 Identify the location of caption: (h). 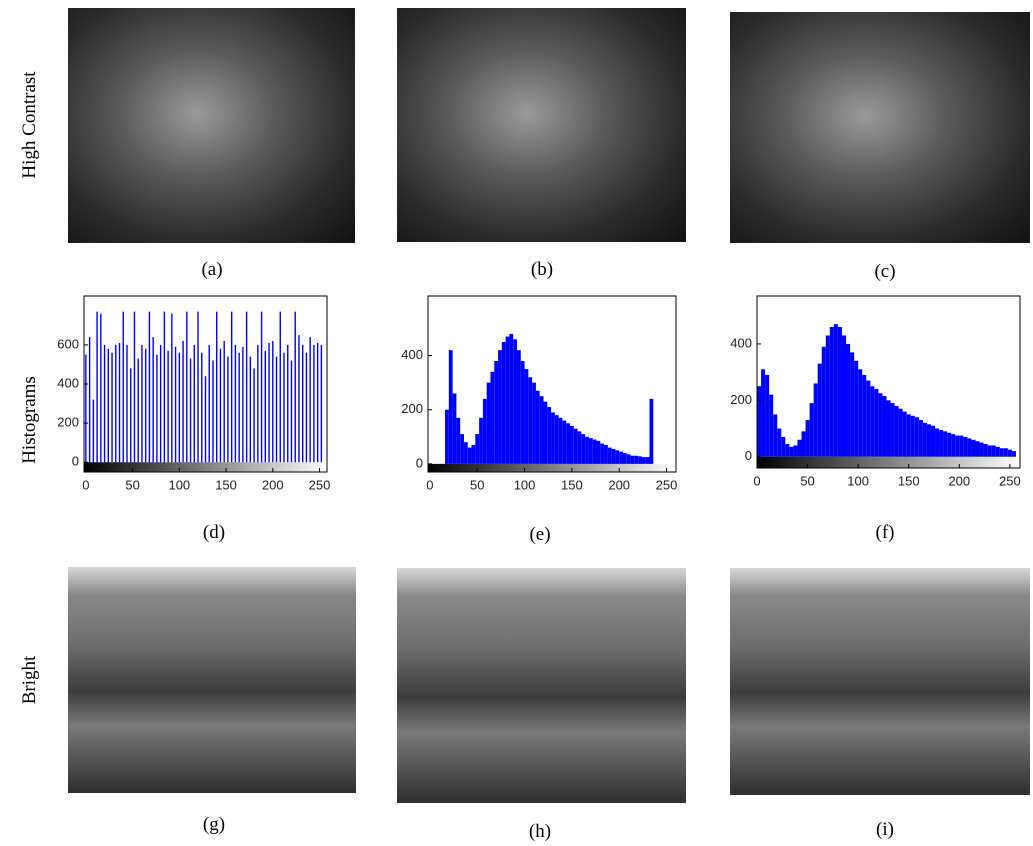
(540, 831).